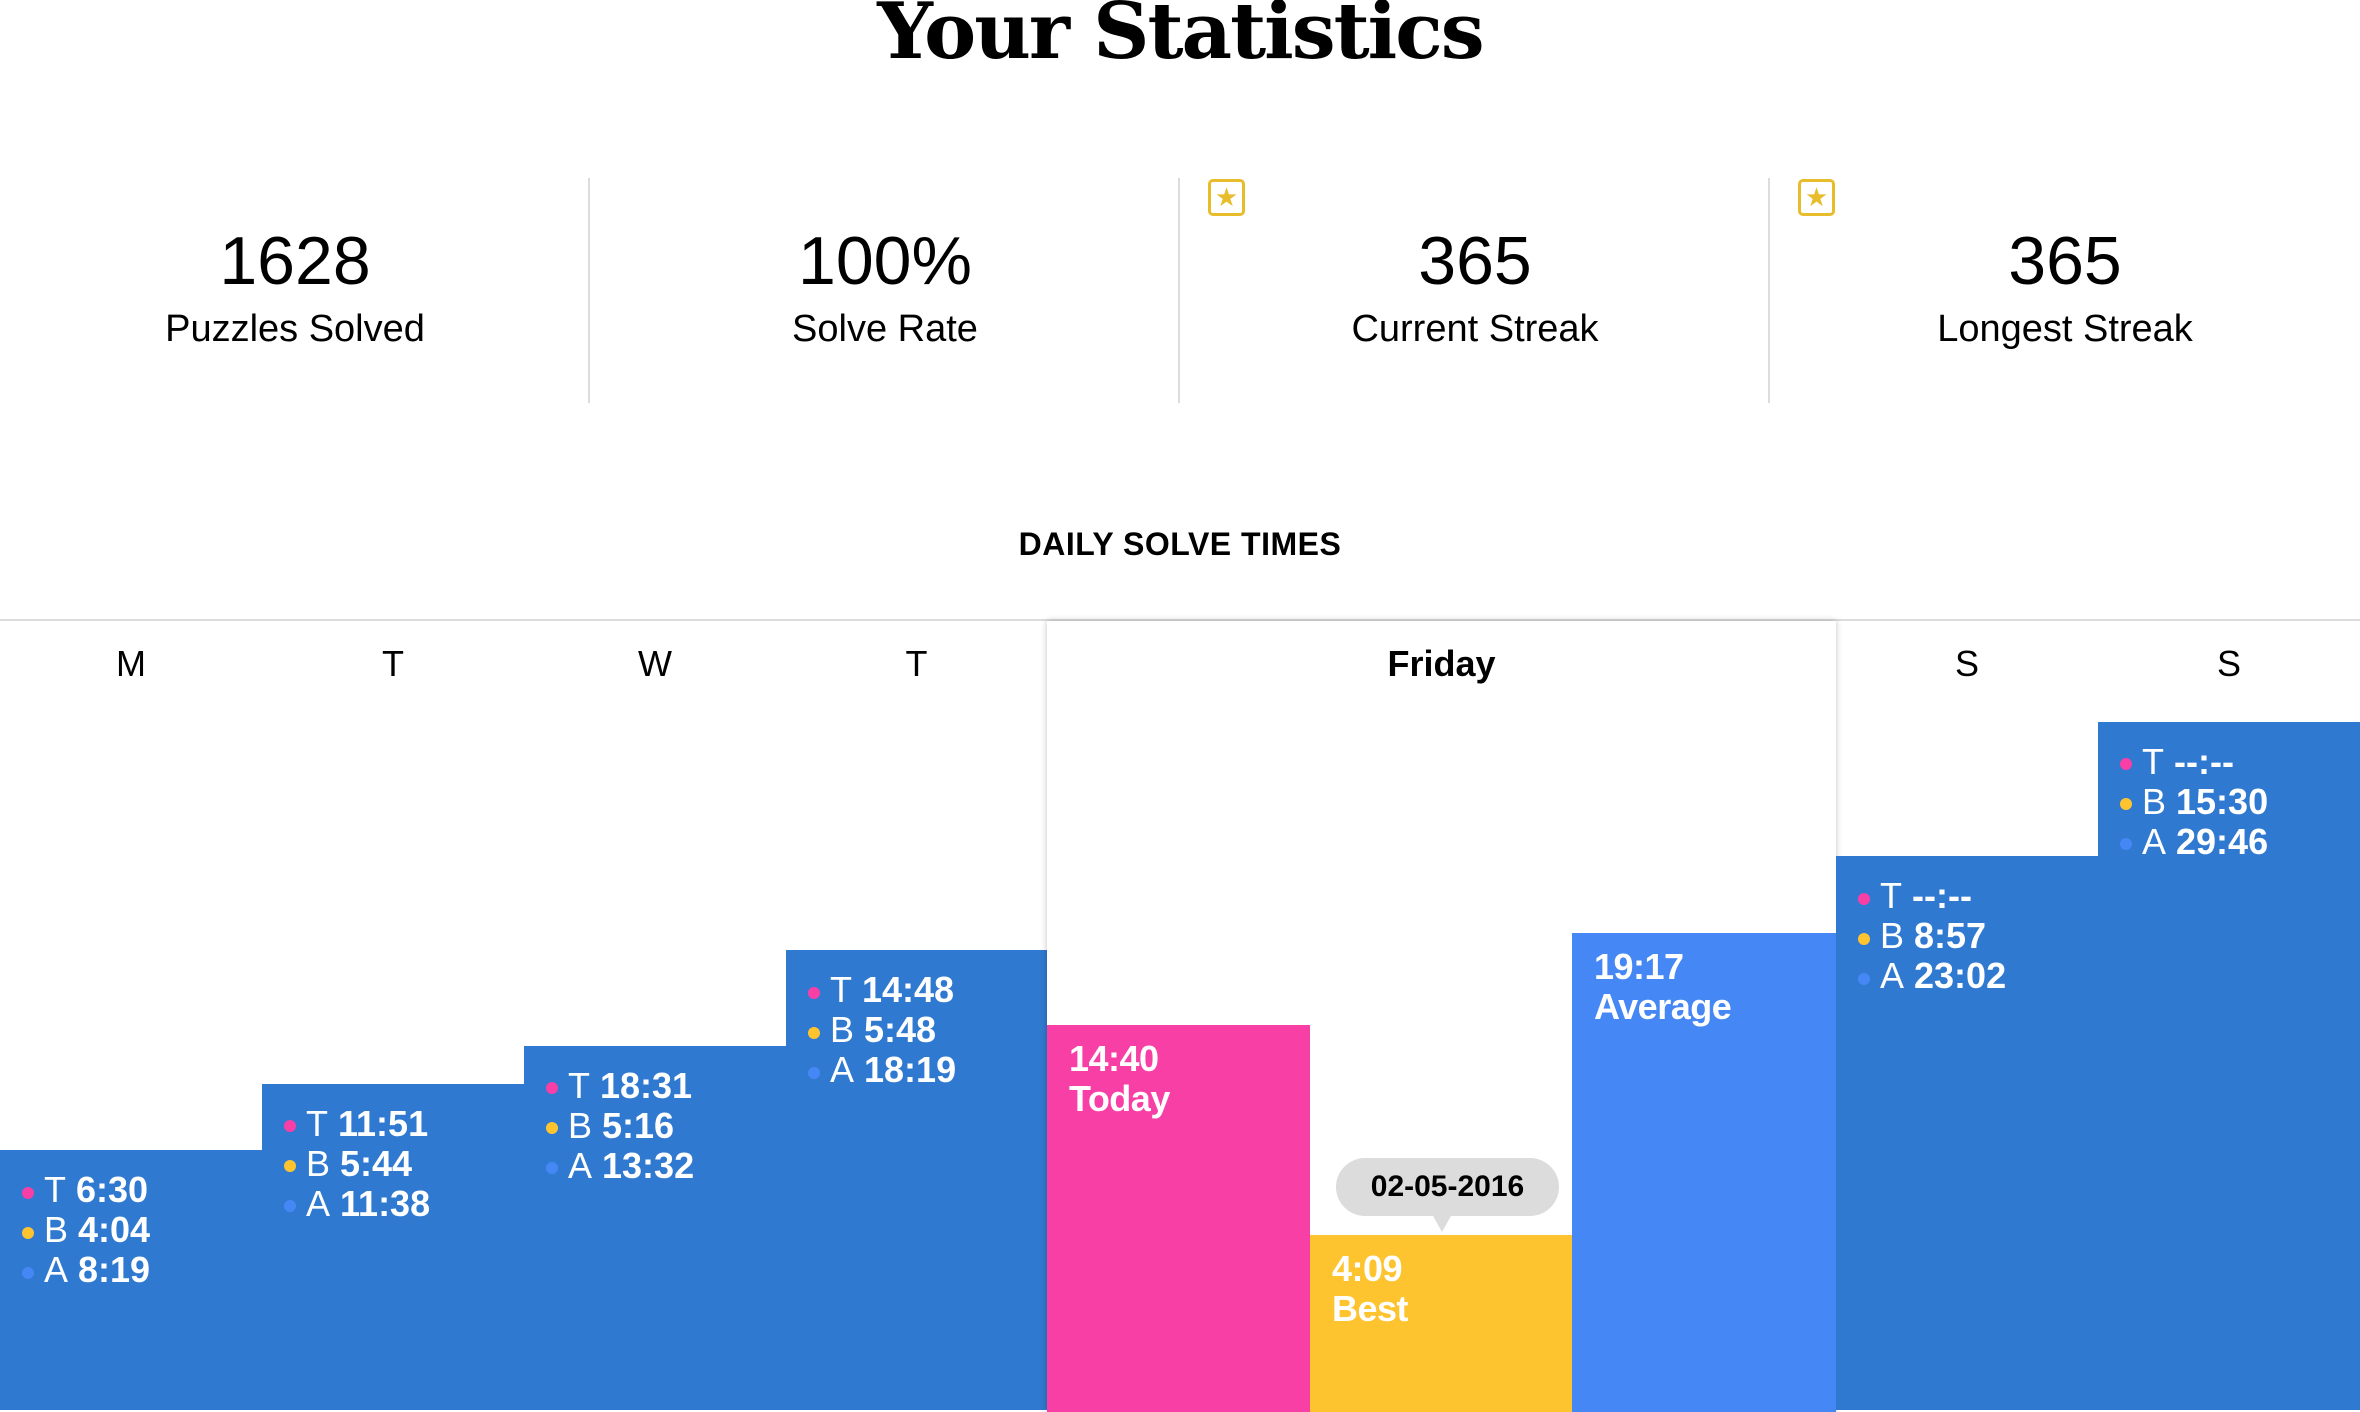 This screenshot has height=1412, width=2360. What do you see at coordinates (131, 1280) in the screenshot?
I see `day-bar: T 6:30 B 4:04 A 8:19` at bounding box center [131, 1280].